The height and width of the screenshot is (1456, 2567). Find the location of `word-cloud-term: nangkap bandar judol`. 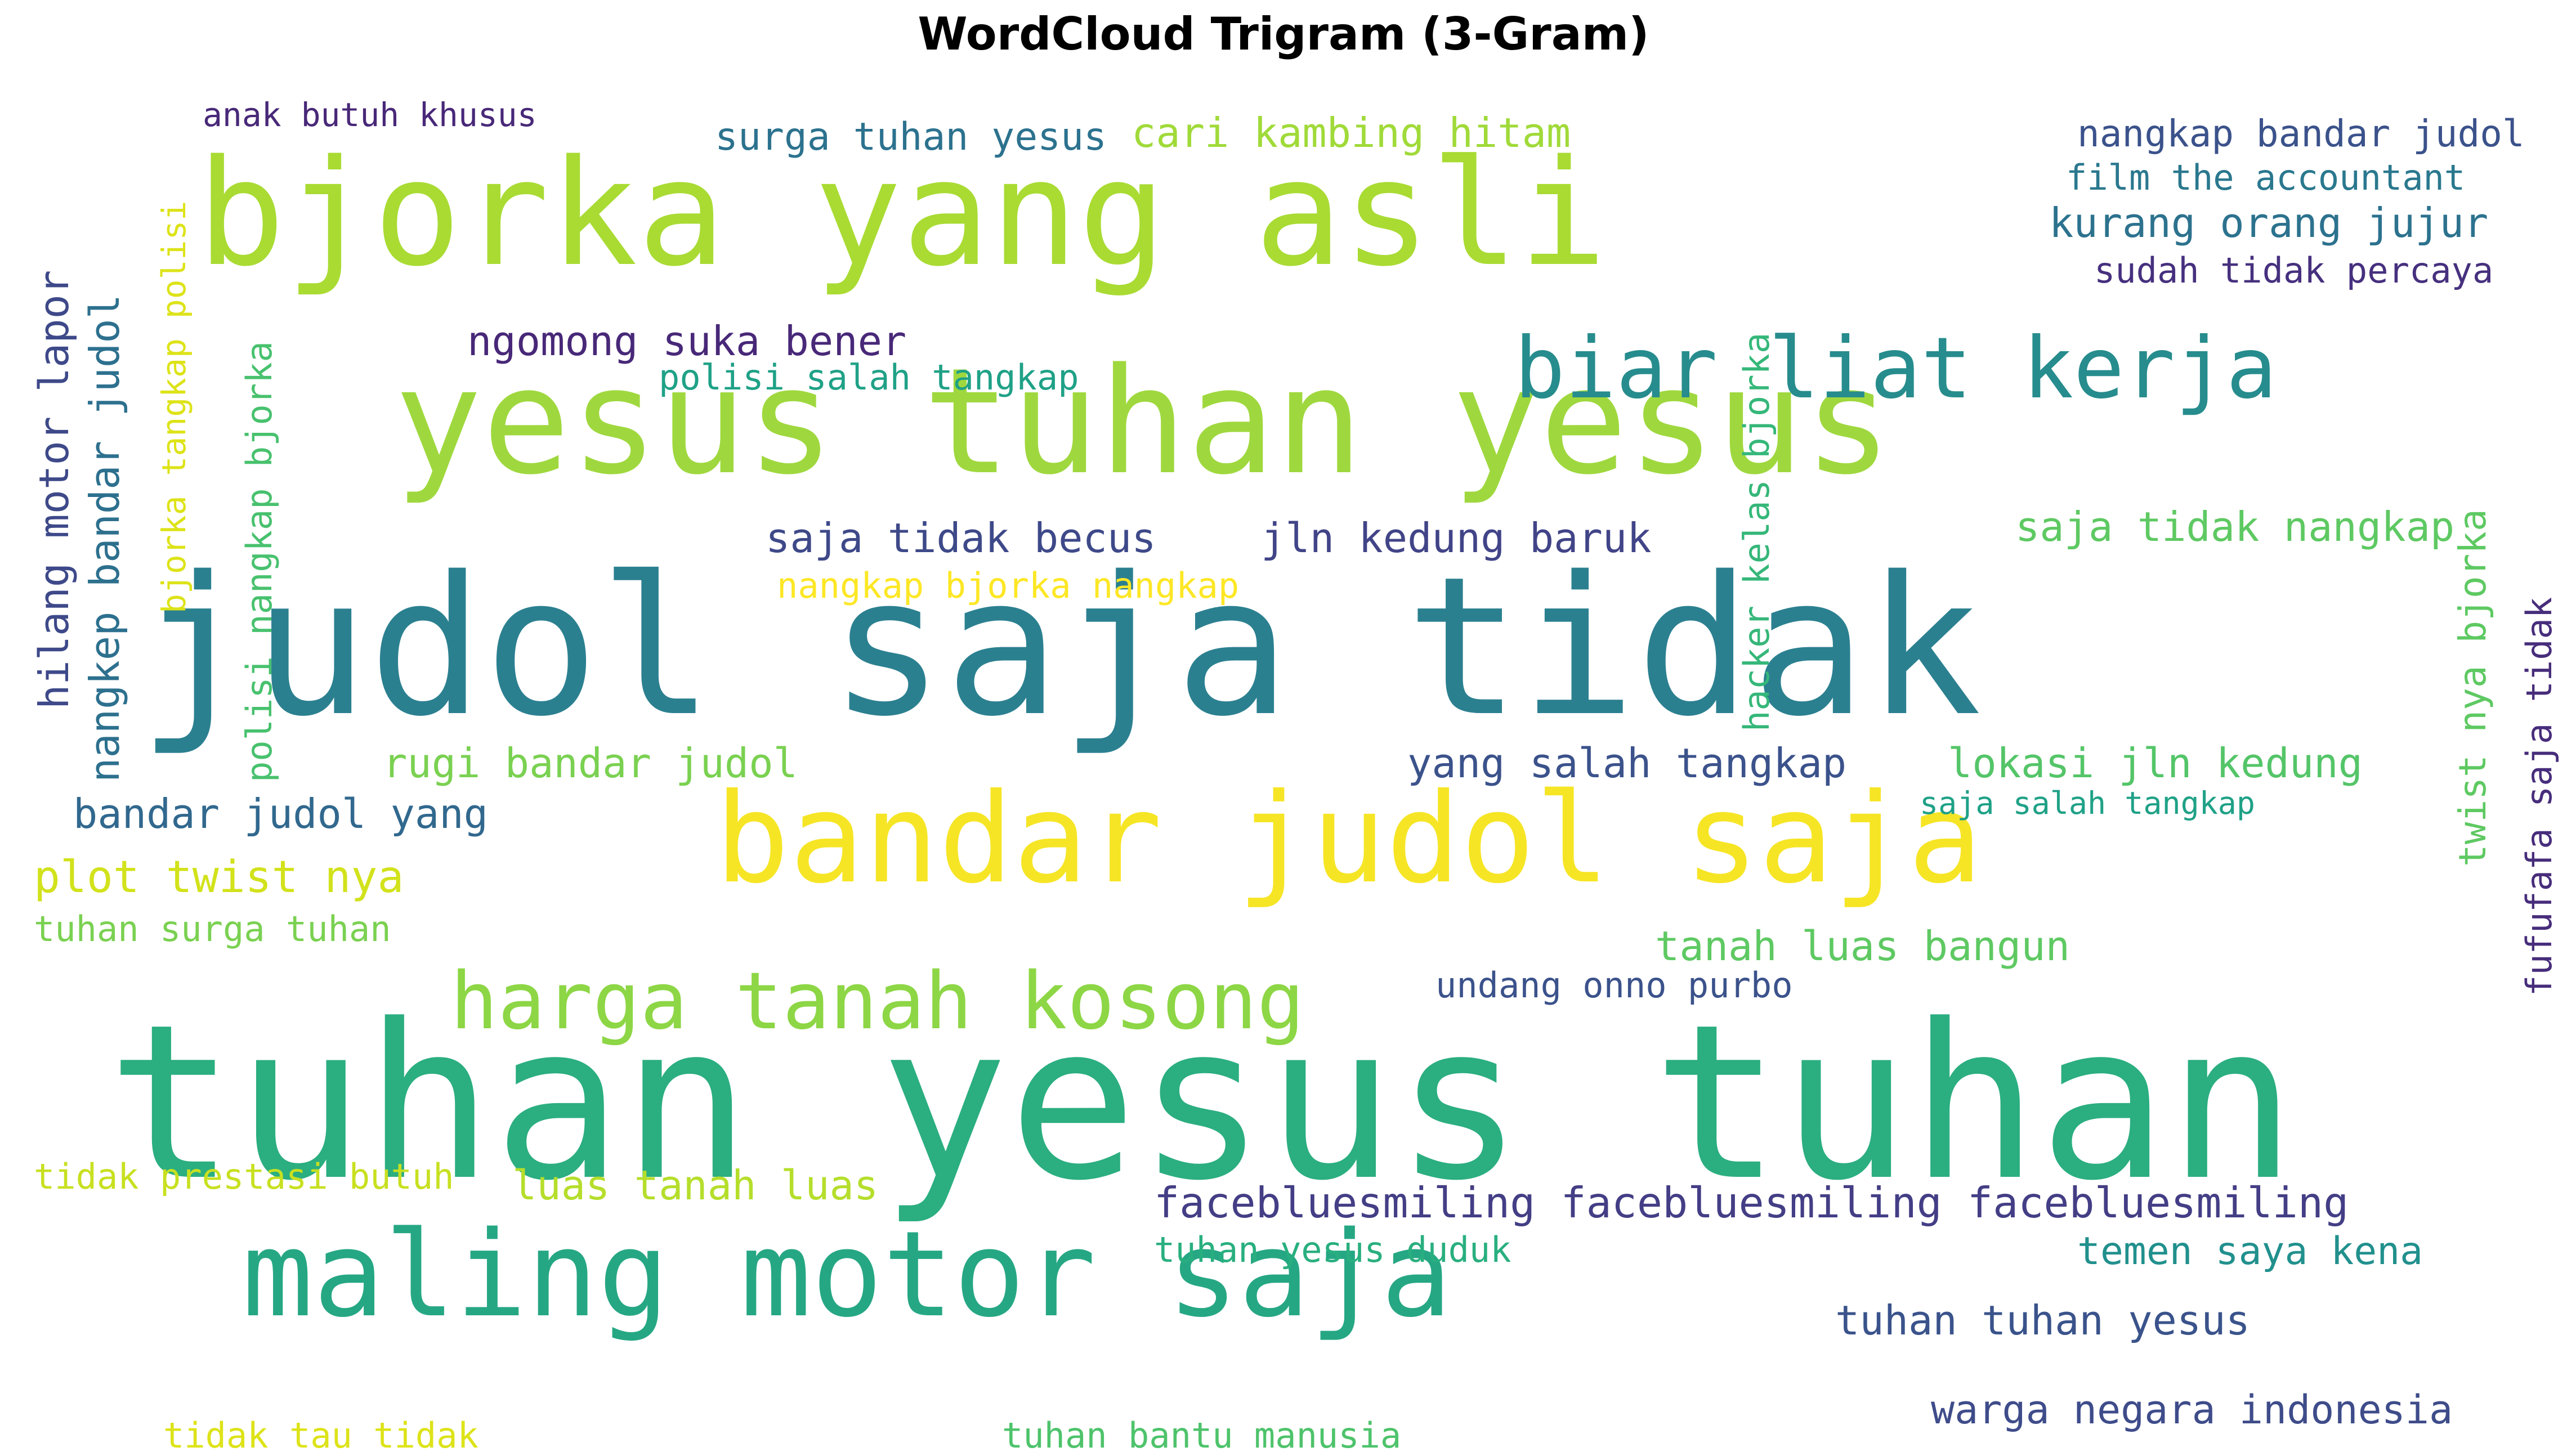

word-cloud-term: nangkap bandar judol is located at coordinates (2301, 133).